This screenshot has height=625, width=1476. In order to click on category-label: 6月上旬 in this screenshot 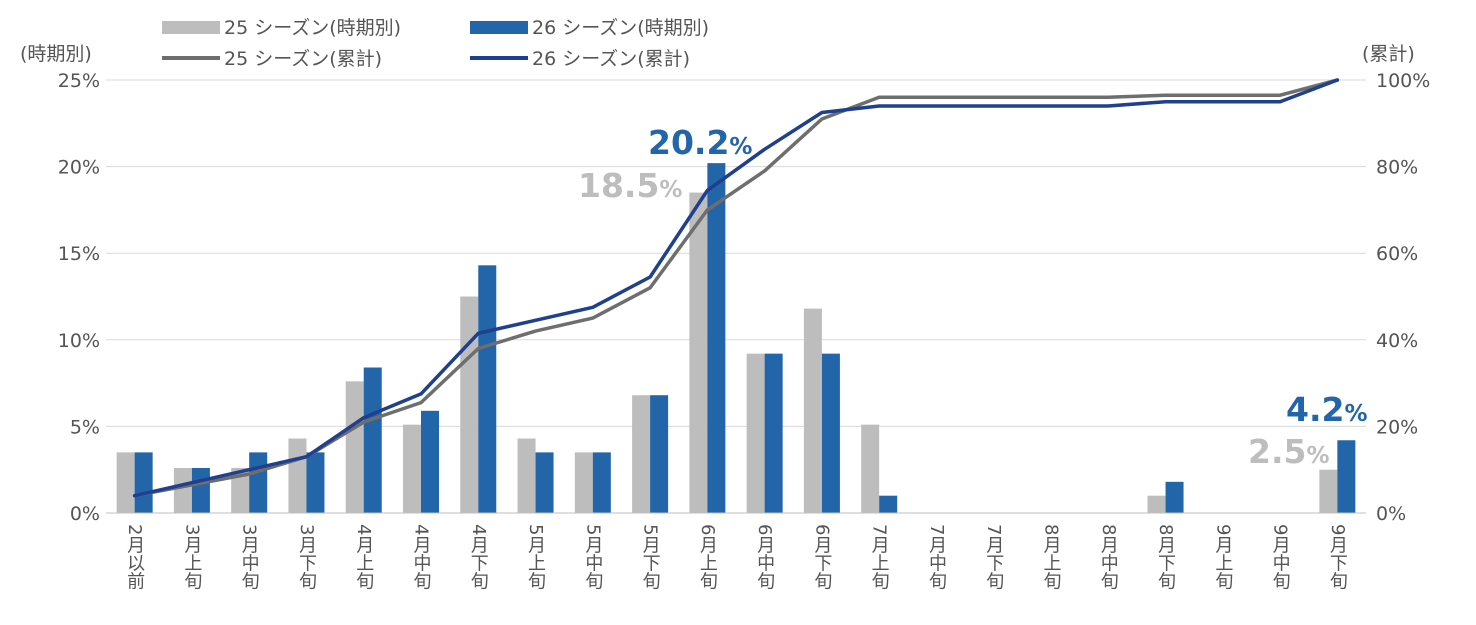, I will do `click(707, 557)`.